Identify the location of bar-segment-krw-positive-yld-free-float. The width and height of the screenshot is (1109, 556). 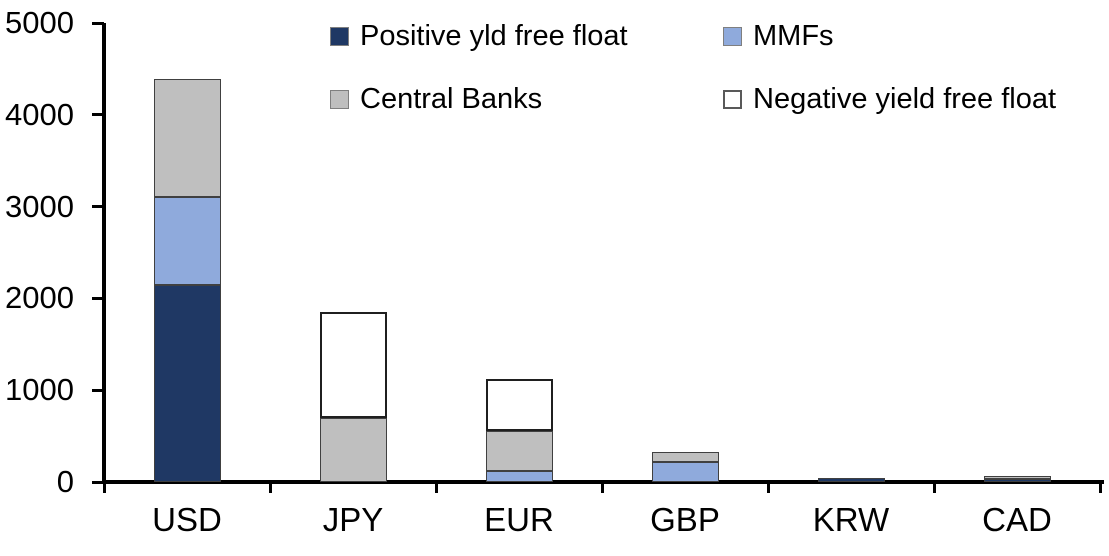
(851, 479).